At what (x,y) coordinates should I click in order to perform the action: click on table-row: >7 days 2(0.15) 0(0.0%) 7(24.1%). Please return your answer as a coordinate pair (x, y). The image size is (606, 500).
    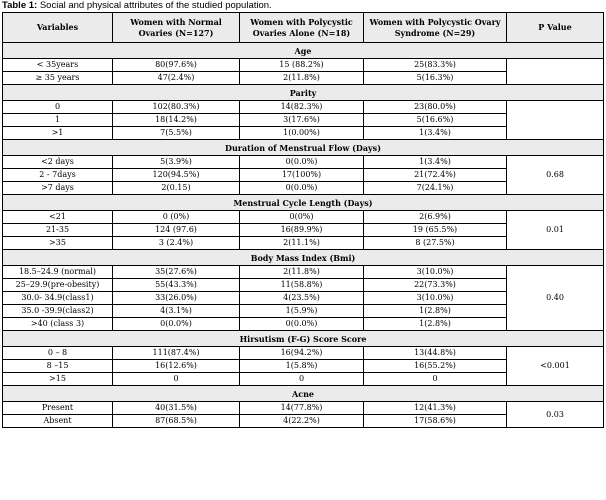
    Looking at the image, I should click on (303, 188).